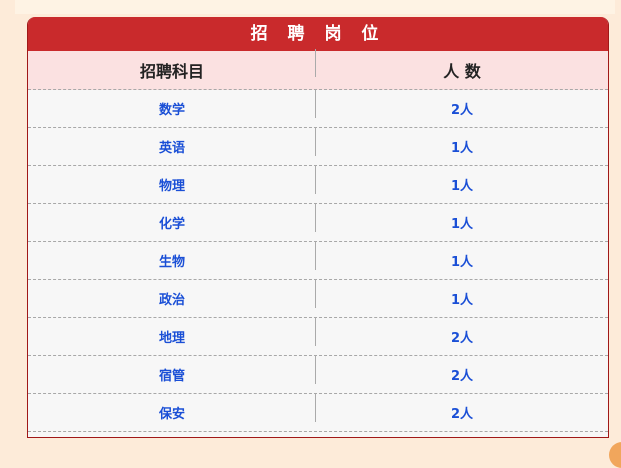  What do you see at coordinates (172, 370) in the screenshot?
I see `subject-cell: 宿管` at bounding box center [172, 370].